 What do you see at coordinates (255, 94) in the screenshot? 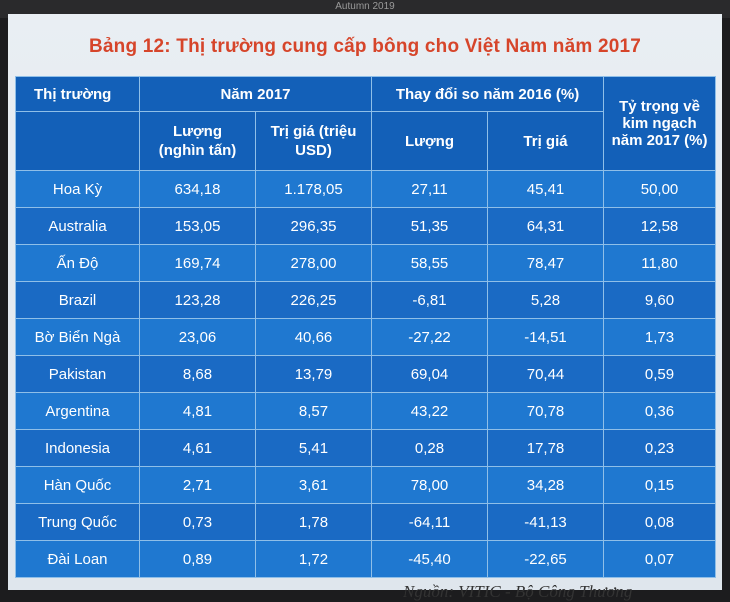
I see `header-year-2017: Năm 2017` at bounding box center [255, 94].